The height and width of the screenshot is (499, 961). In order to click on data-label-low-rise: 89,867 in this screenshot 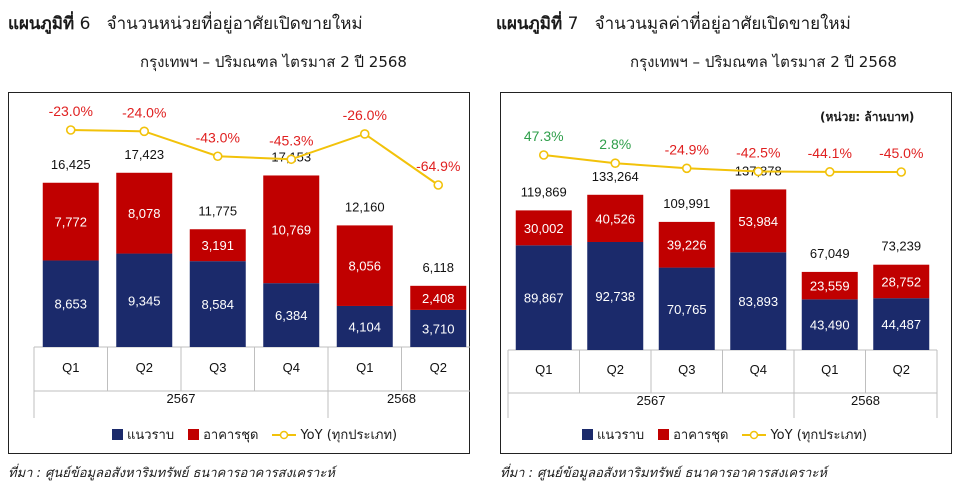, I will do `click(544, 298)`.